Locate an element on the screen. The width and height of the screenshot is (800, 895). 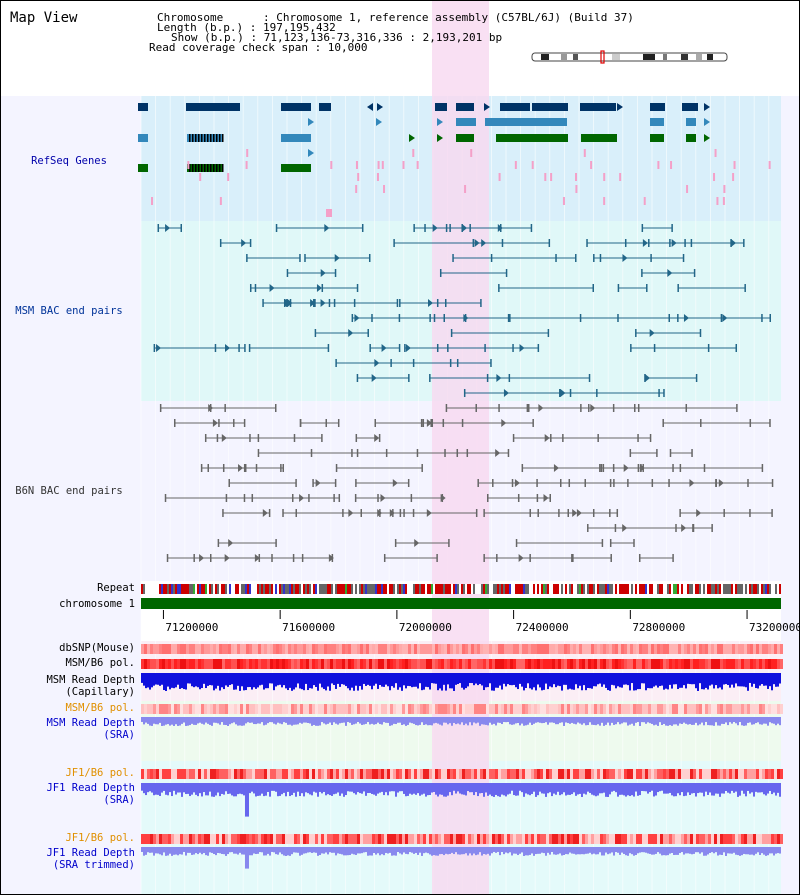
track-label-refseq: RefSeq Genes is located at coordinates (69, 161).